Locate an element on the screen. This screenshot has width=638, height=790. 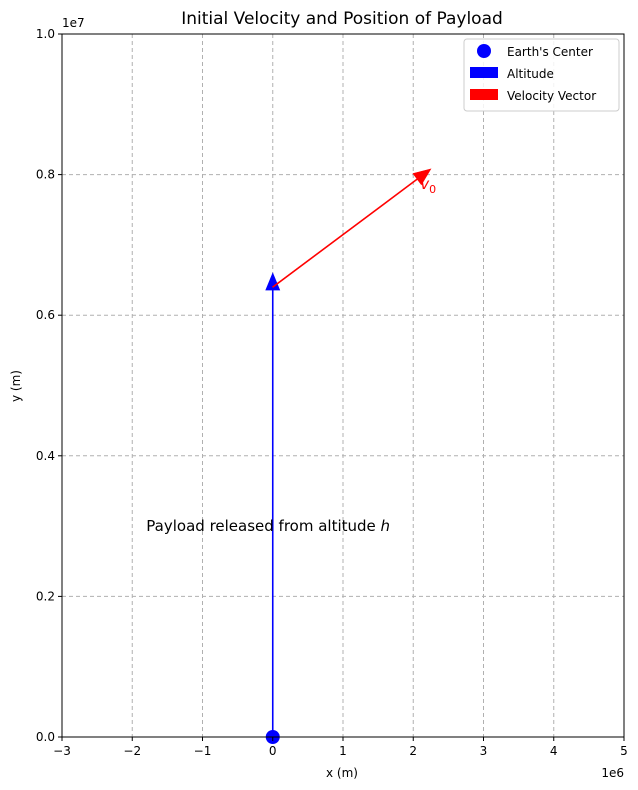
y-tick-label: 0.0 is located at coordinates (45, 737).